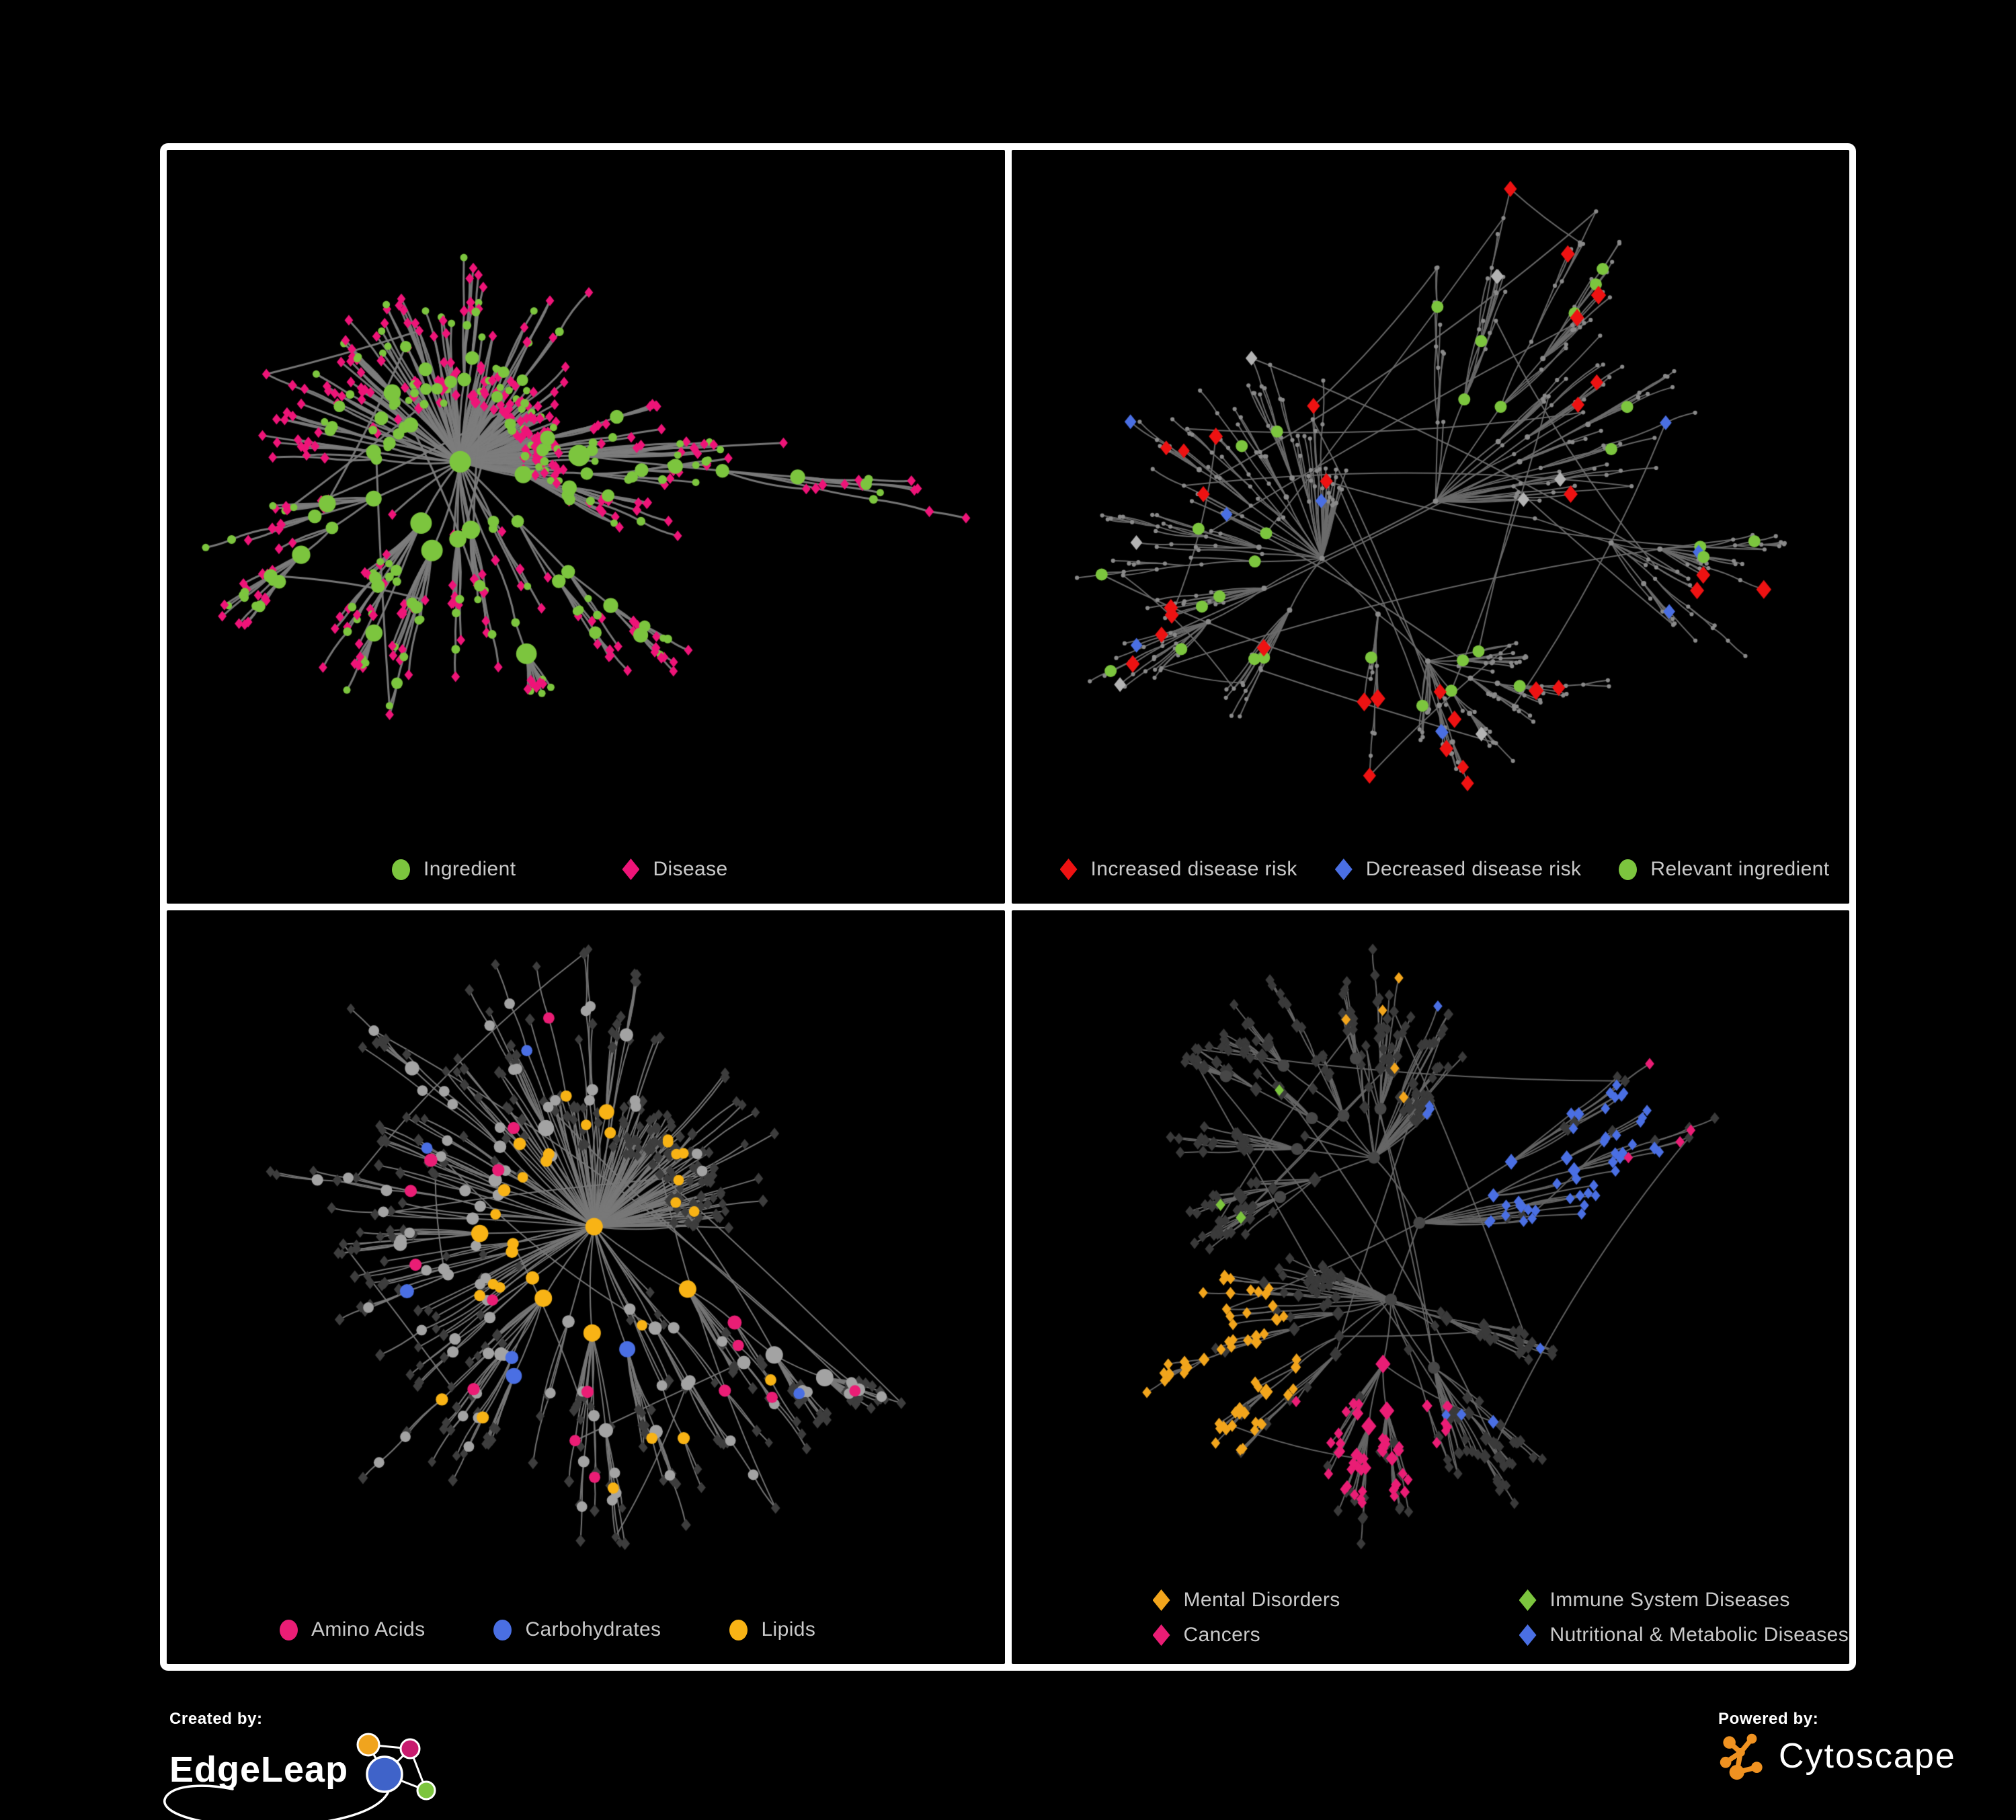 This screenshot has width=2016, height=1820. What do you see at coordinates (738, 1629) in the screenshot?
I see `lipids-swatch-icon` at bounding box center [738, 1629].